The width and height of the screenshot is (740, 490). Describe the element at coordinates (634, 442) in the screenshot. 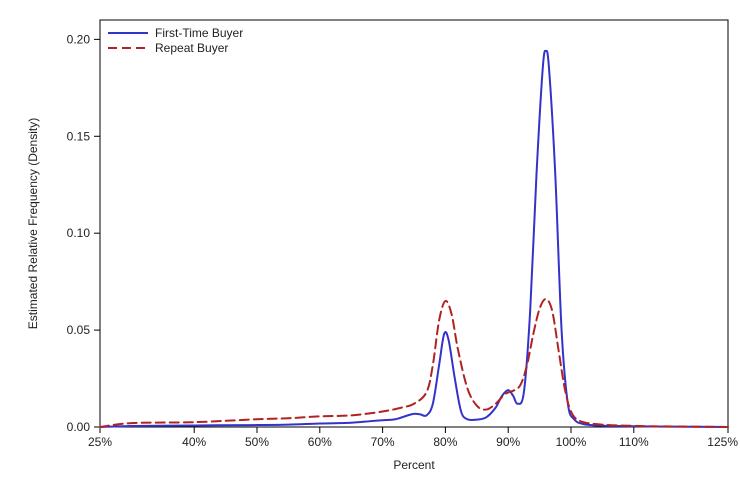

I see `x-tick-label: 110%` at that location.